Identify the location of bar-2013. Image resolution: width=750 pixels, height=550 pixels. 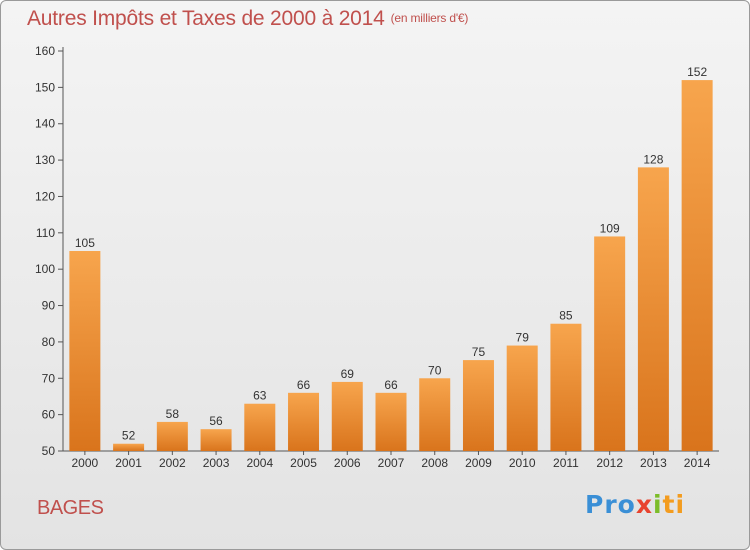
(653, 309).